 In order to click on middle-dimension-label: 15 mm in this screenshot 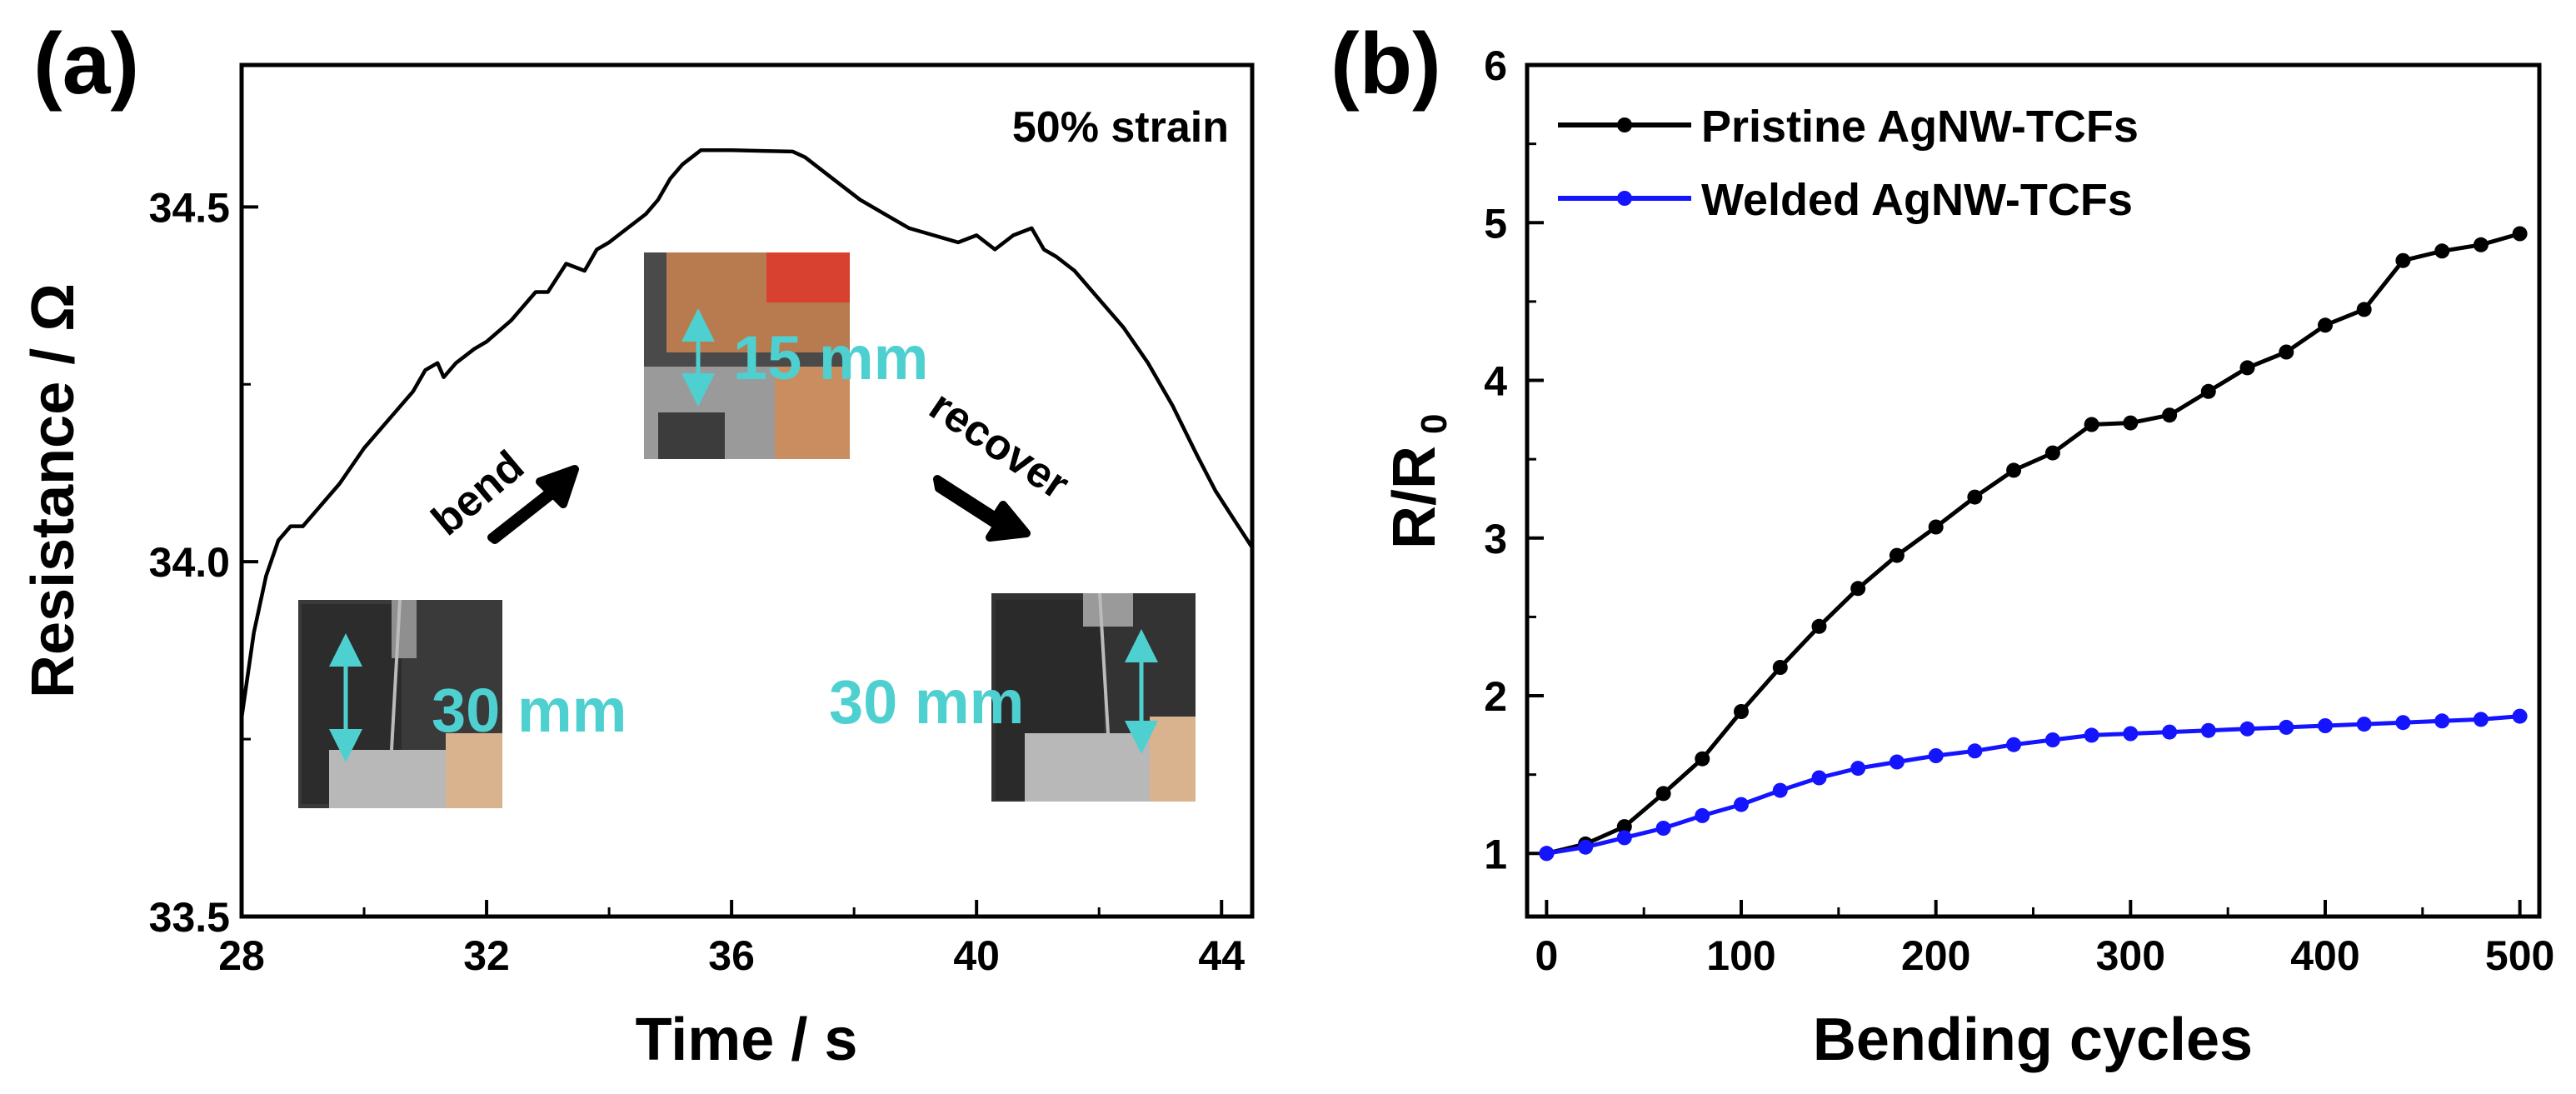, I will do `click(830, 357)`.